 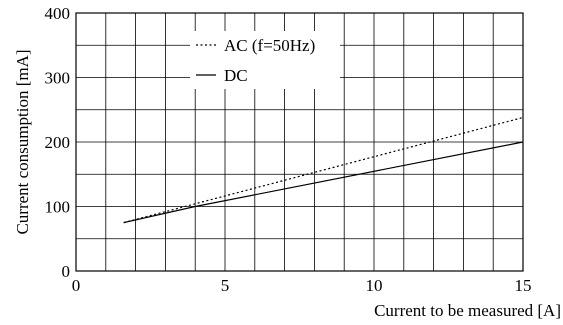 I want to click on x-axis-label: Current to be measured [A], so click(x=467, y=310).